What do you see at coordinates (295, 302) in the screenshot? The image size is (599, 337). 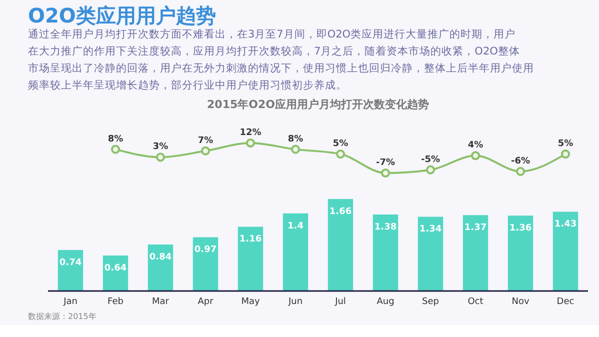 I see `x-tick-label: Jun` at bounding box center [295, 302].